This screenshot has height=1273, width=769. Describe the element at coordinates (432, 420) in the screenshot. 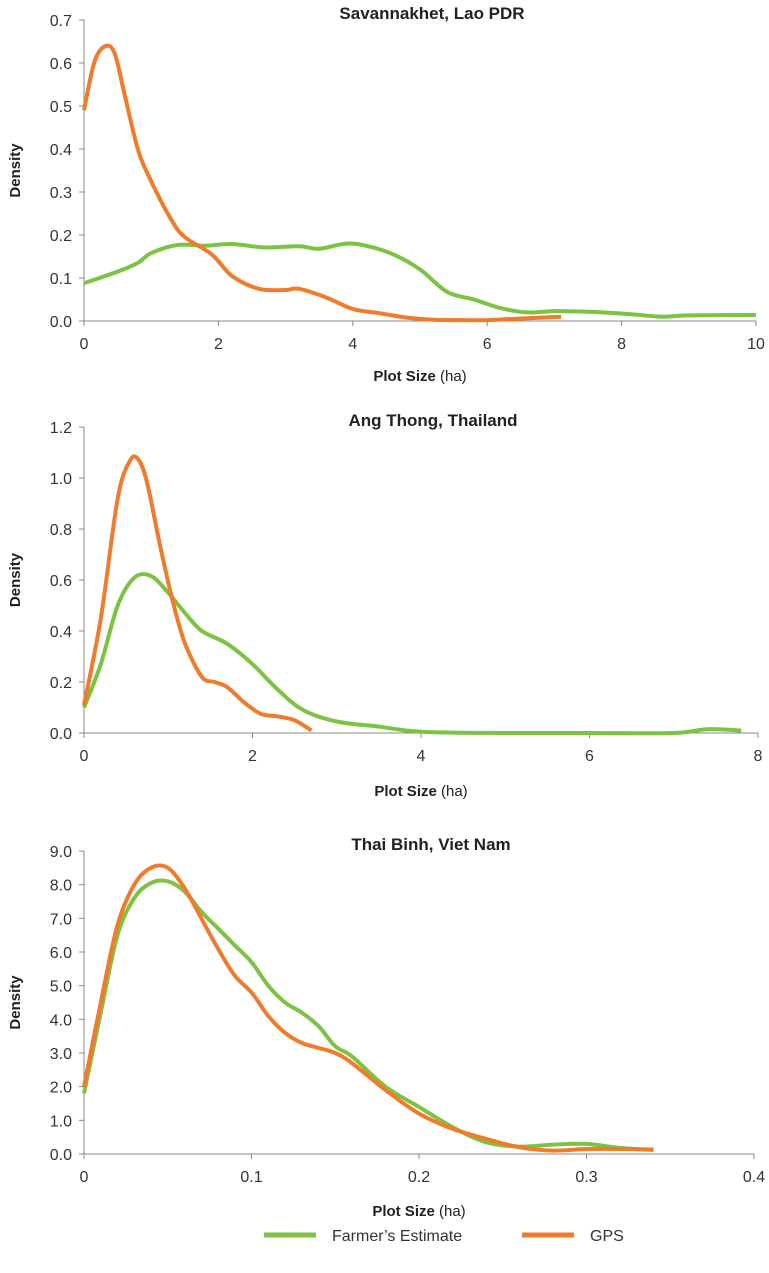

I see `chart-title: Ang Thong, Thailand` at that location.